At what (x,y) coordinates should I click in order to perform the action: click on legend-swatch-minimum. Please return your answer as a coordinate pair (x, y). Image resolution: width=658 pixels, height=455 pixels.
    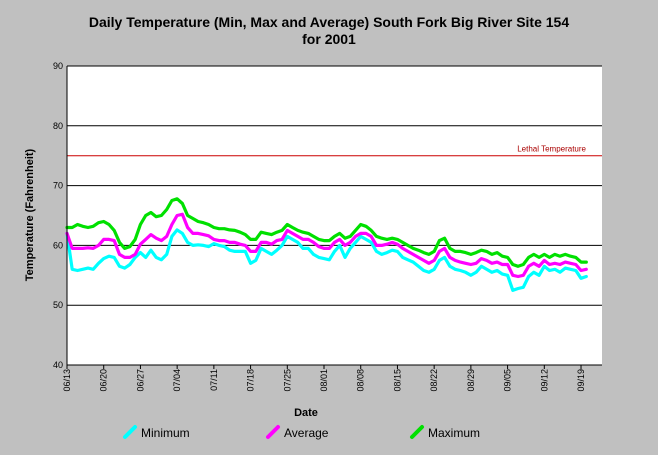
    Looking at the image, I should click on (130, 432).